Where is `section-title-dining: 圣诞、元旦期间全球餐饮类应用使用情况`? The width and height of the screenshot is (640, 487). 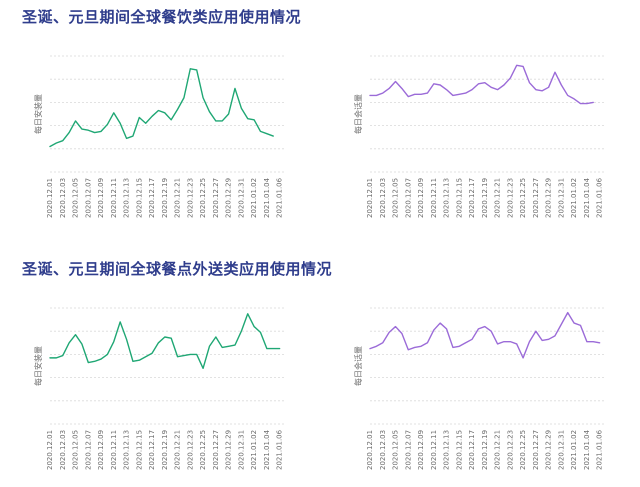 section-title-dining: 圣诞、元旦期间全球餐饮类应用使用情况 is located at coordinates (162, 17).